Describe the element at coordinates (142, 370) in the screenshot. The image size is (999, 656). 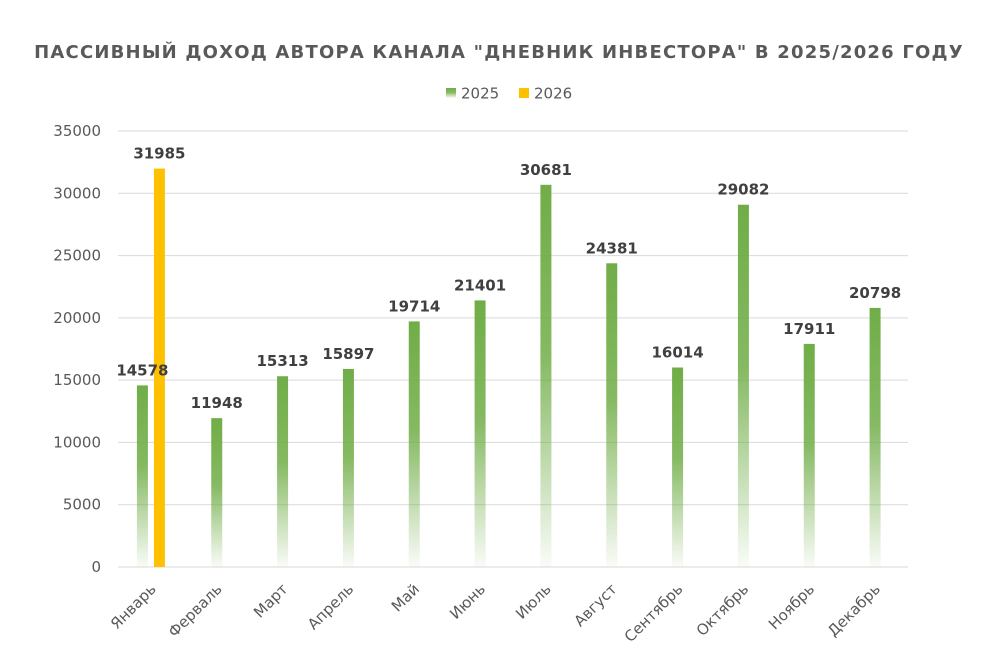
I see `data-label: 14578` at that location.